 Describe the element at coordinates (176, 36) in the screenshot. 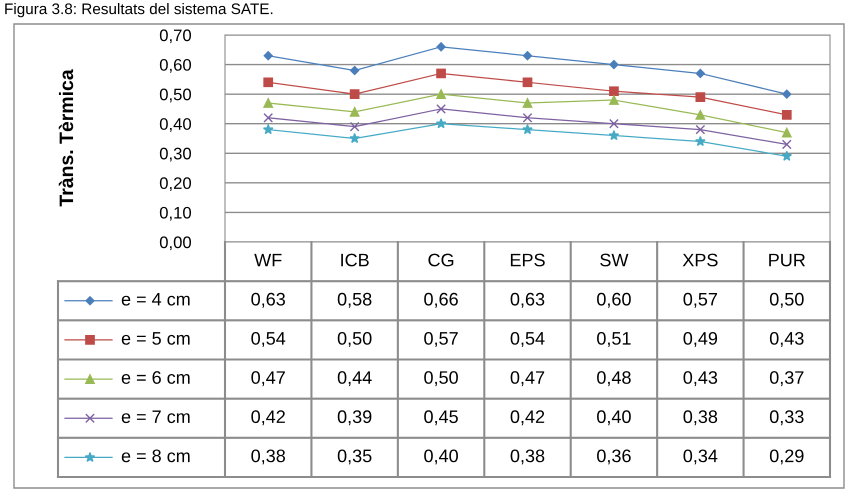

I see `y-tick-label: 0,70` at that location.